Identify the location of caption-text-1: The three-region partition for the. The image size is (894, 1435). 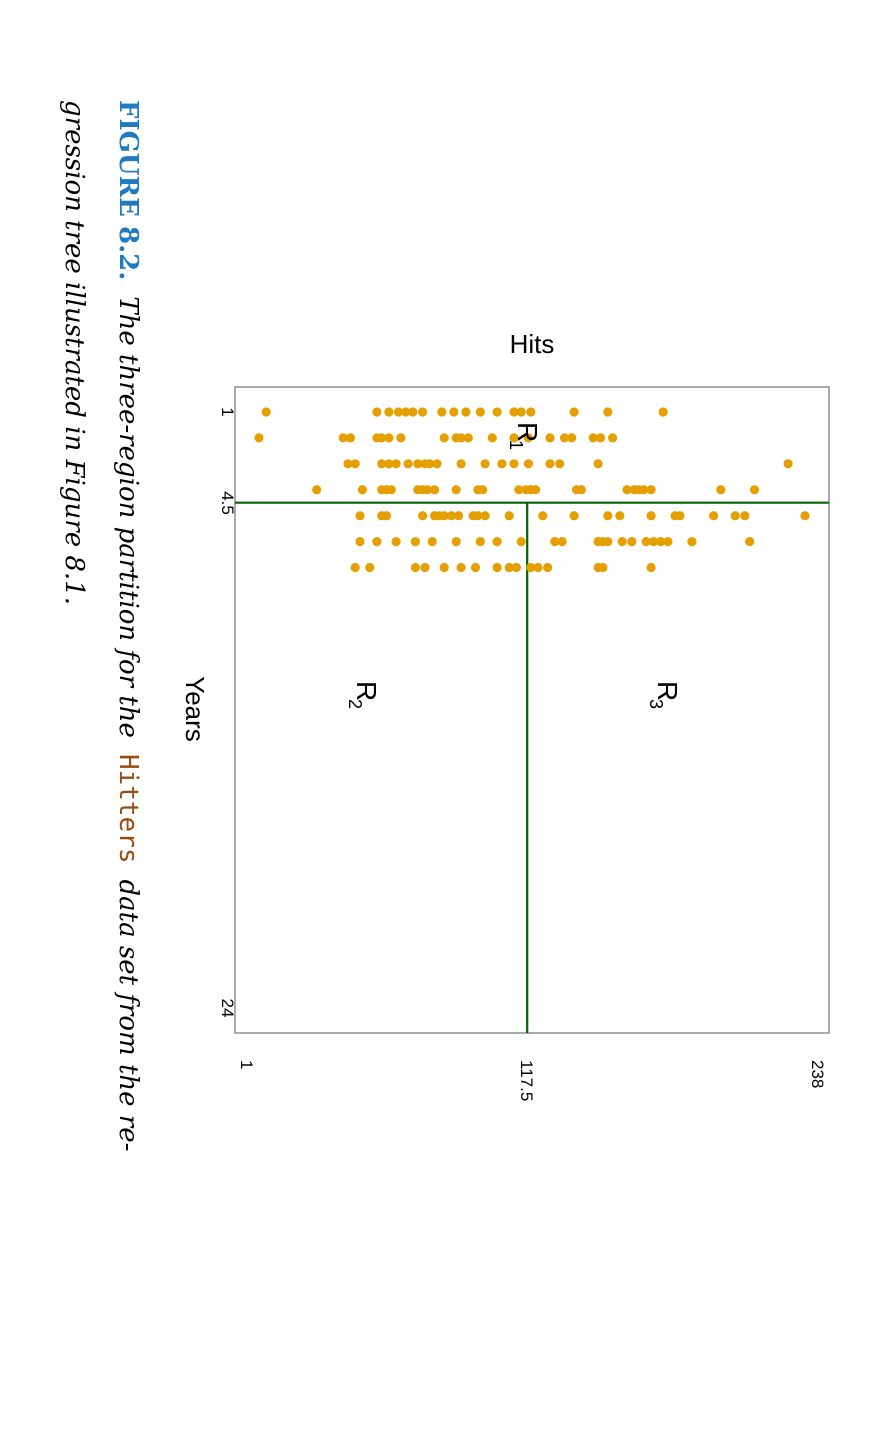
(128, 517).